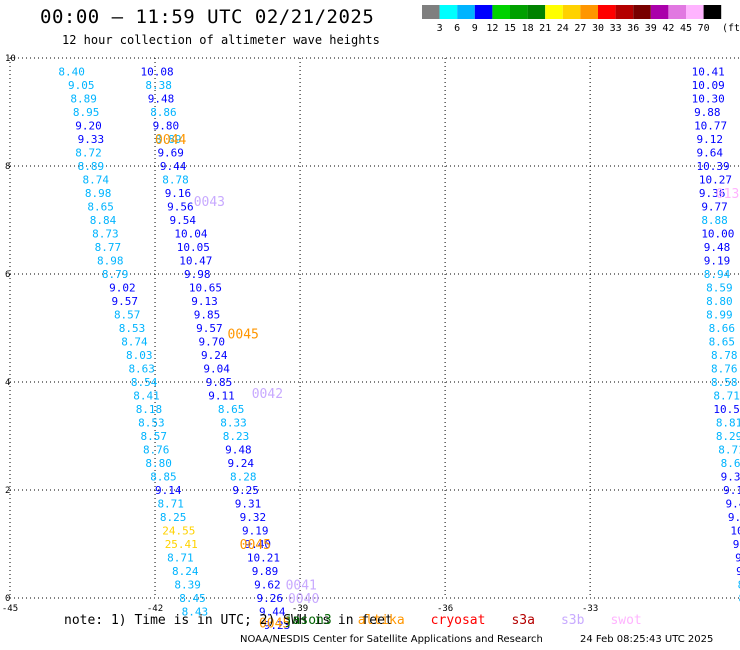 This screenshot has width=740, height=650. Describe the element at coordinates (86, 112) in the screenshot. I see `wave-height-value: 8.95` at that location.